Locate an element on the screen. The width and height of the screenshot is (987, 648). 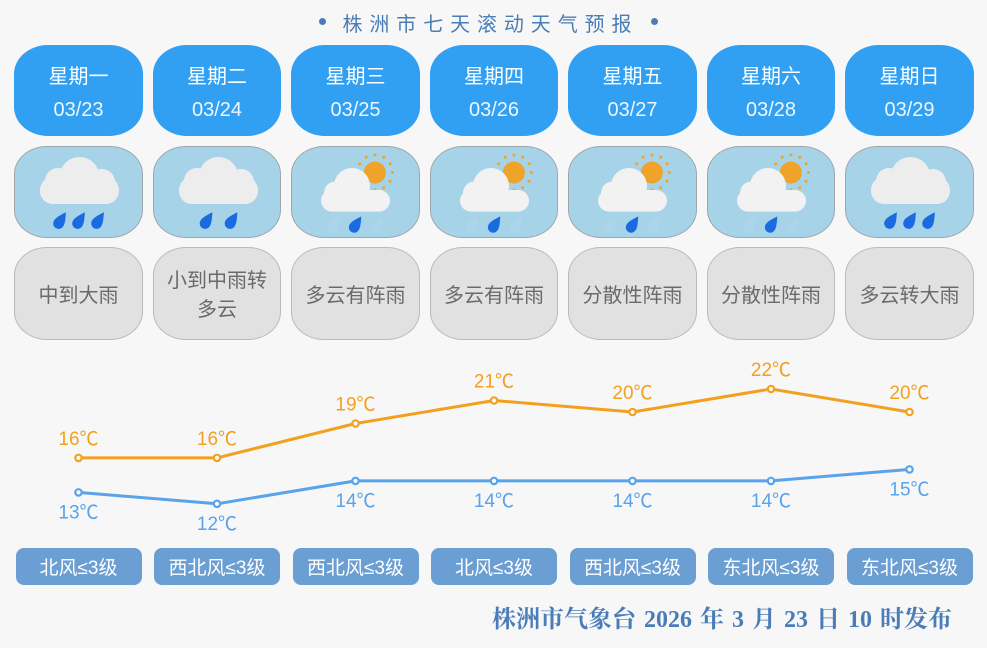
svg-text: 19℃ is located at coordinates (355, 403).